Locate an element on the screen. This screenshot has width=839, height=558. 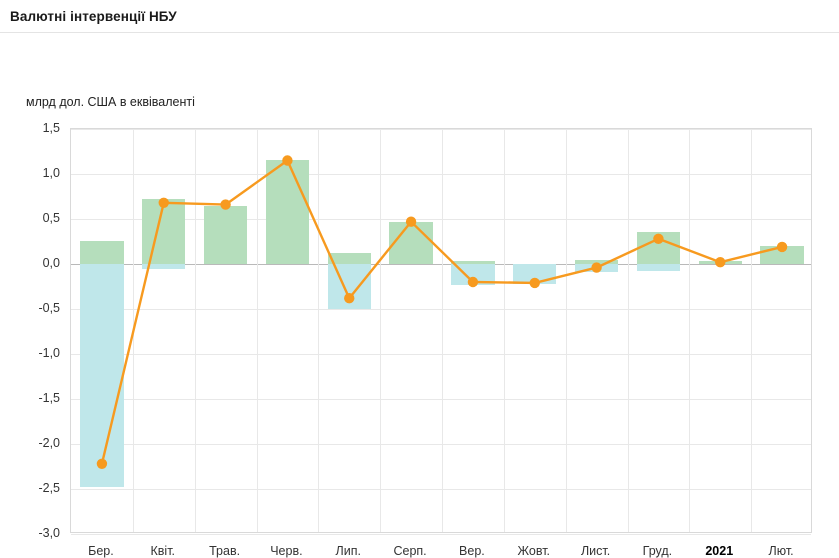
y-axis-tick-label: -1,5 is located at coordinates (49, 398).